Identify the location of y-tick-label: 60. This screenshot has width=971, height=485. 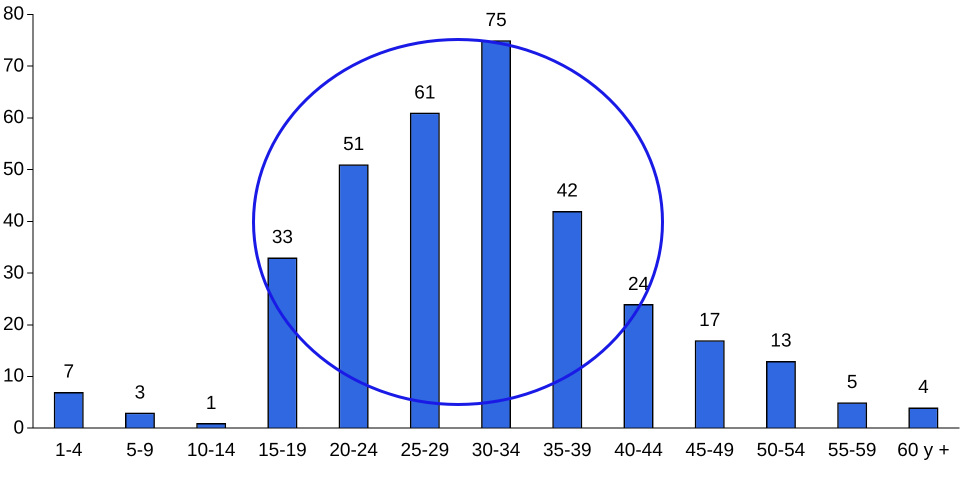
(13, 117).